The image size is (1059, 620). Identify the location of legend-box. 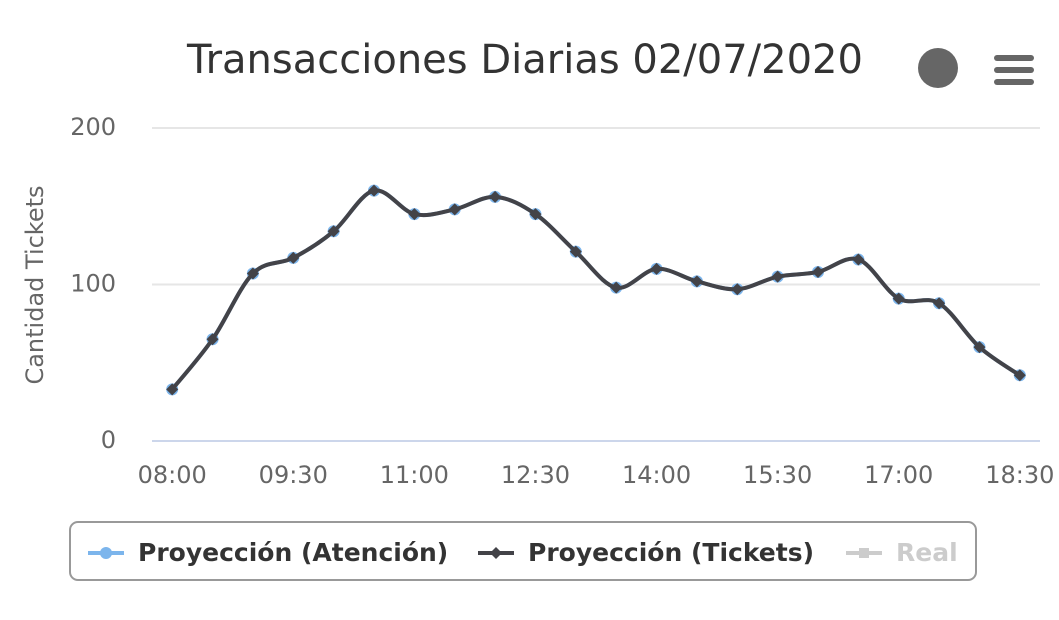
(523, 551).